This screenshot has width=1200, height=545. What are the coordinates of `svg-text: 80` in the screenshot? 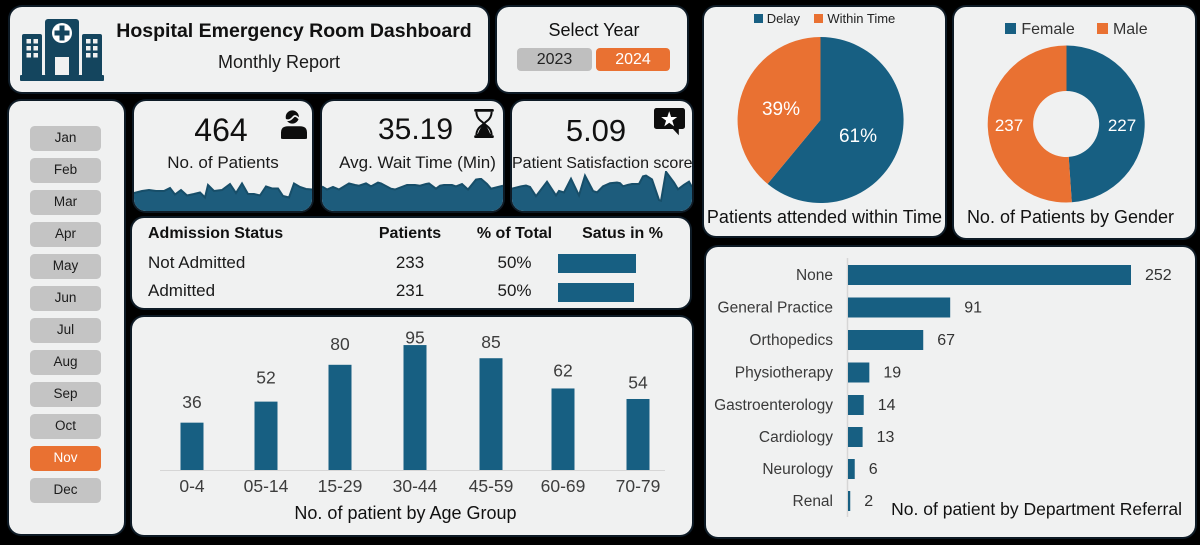 It's located at (340, 344).